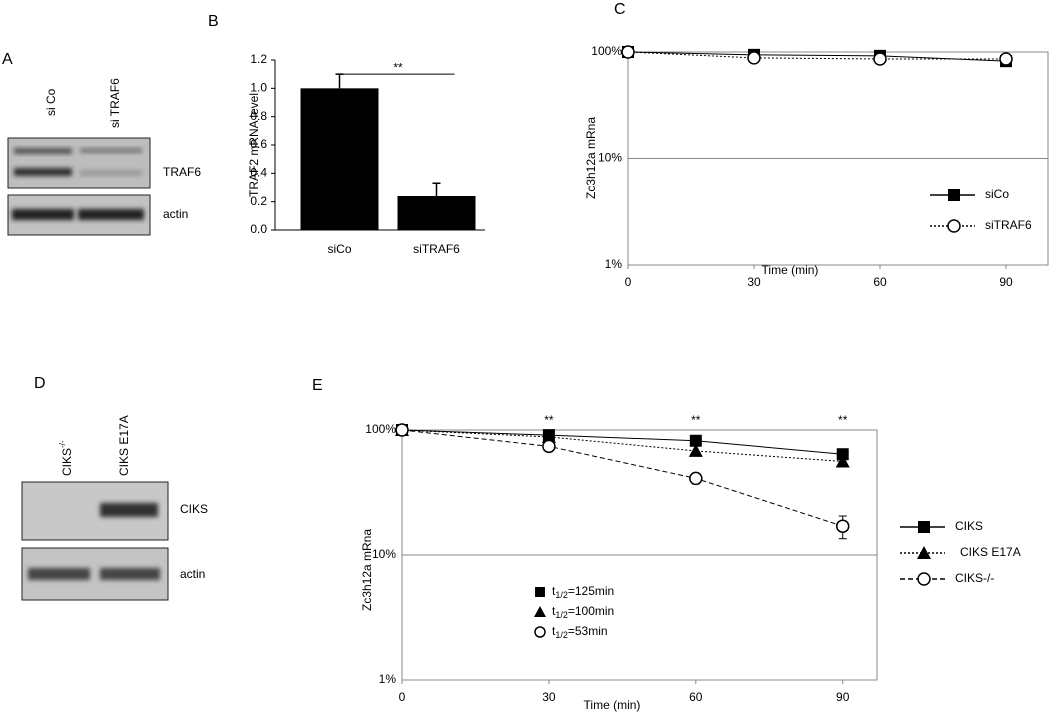 Image resolution: width=1050 pixels, height=717 pixels. Describe the element at coordinates (1008, 225) in the screenshot. I see `legend-label: siTRAF6` at that location.